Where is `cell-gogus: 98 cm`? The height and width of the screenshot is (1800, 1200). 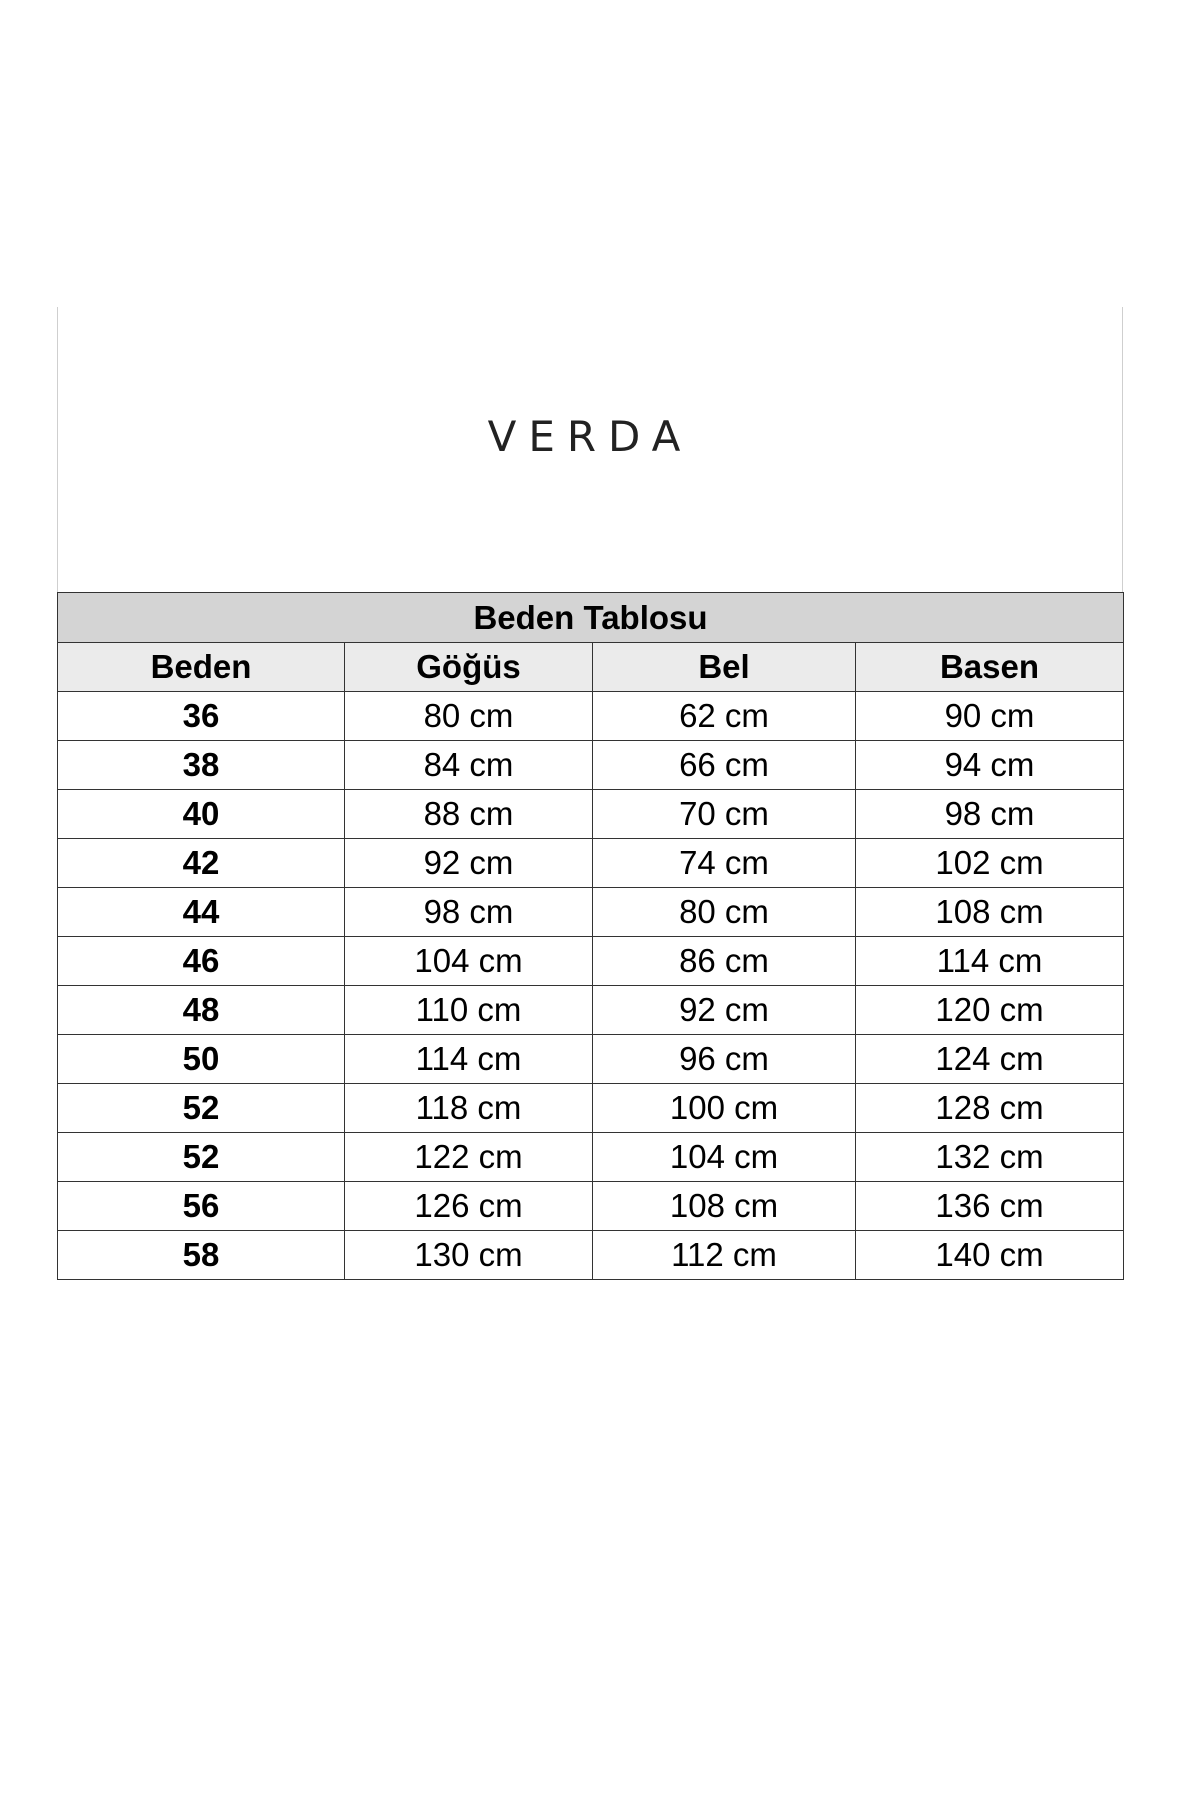 cell-gogus: 98 cm is located at coordinates (468, 912).